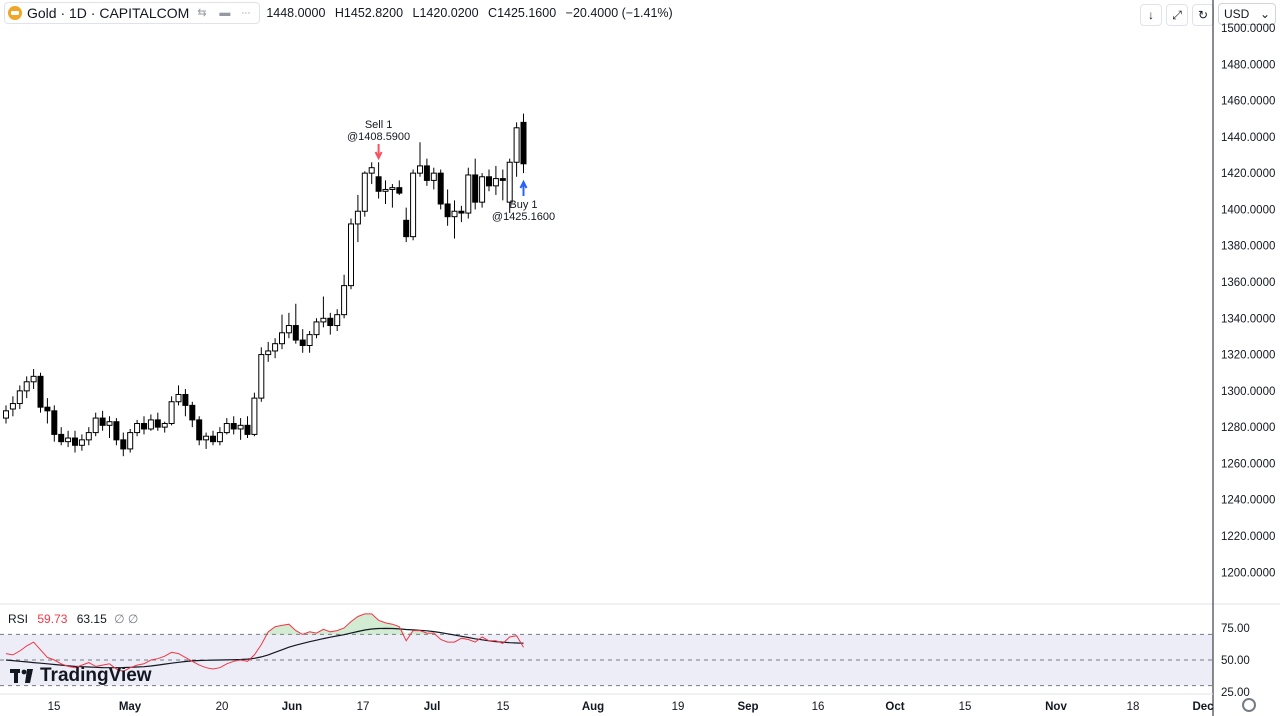 The image size is (1280, 716). What do you see at coordinates (1151, 15) in the screenshot?
I see `arrow-down-icon: ↓` at bounding box center [1151, 15].